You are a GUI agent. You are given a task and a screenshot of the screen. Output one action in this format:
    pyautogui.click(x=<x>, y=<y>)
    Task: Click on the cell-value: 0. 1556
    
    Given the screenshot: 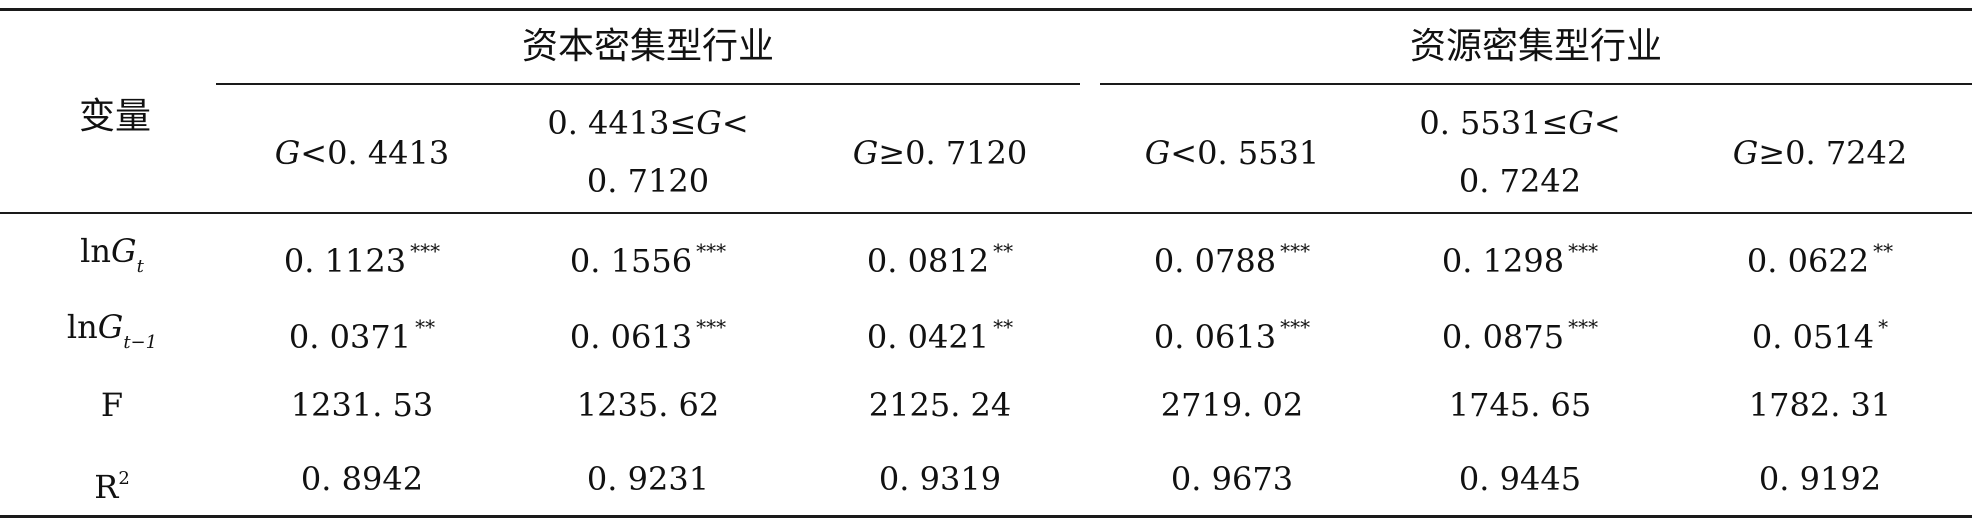 What is the action you would take?
    pyautogui.click(x=631, y=261)
    